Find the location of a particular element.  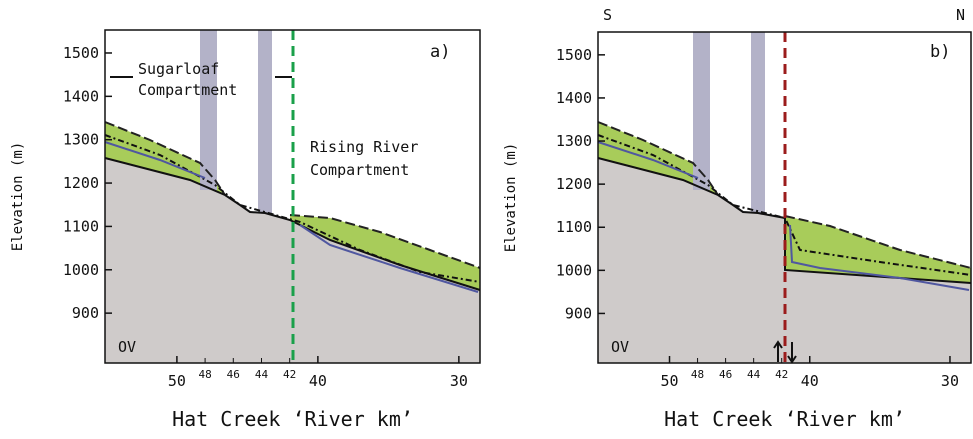

panel-label: a) is located at coordinates (440, 52).